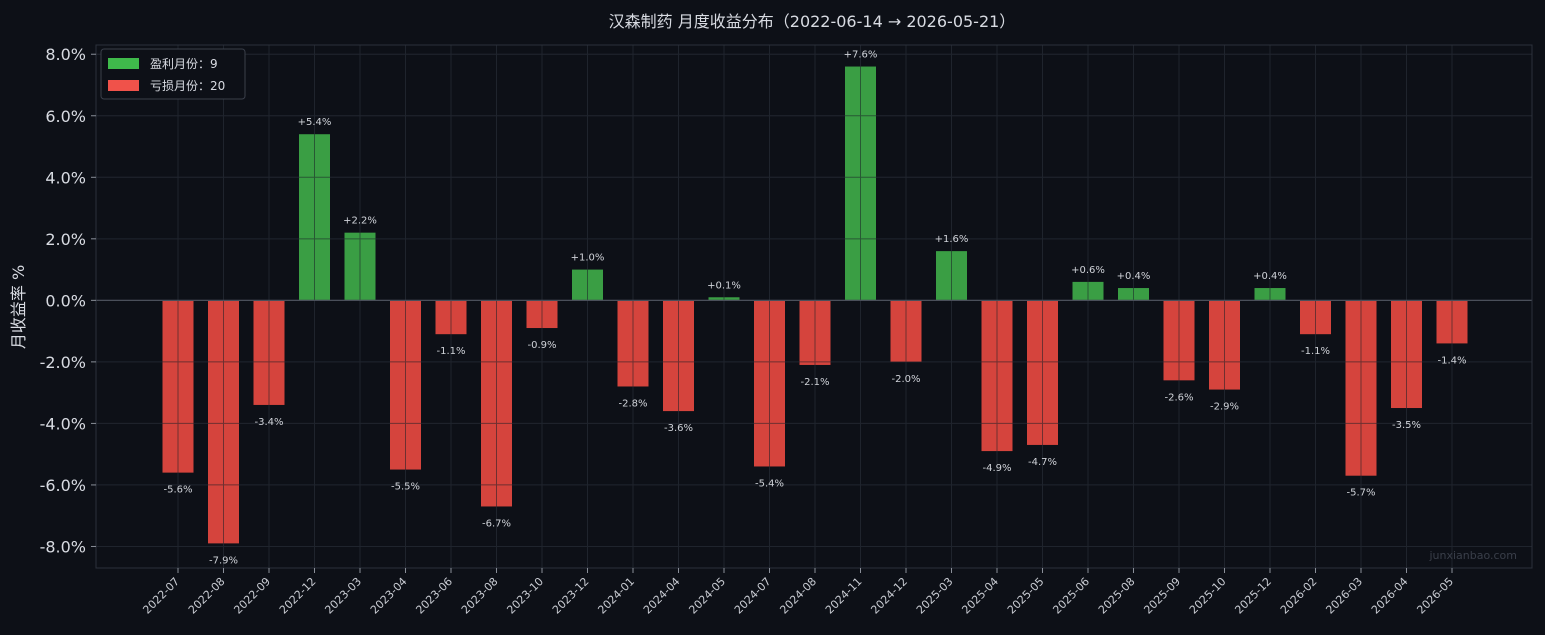  What do you see at coordinates (1042, 462) in the screenshot?
I see `data-label-2025-05: -4.7%` at bounding box center [1042, 462].